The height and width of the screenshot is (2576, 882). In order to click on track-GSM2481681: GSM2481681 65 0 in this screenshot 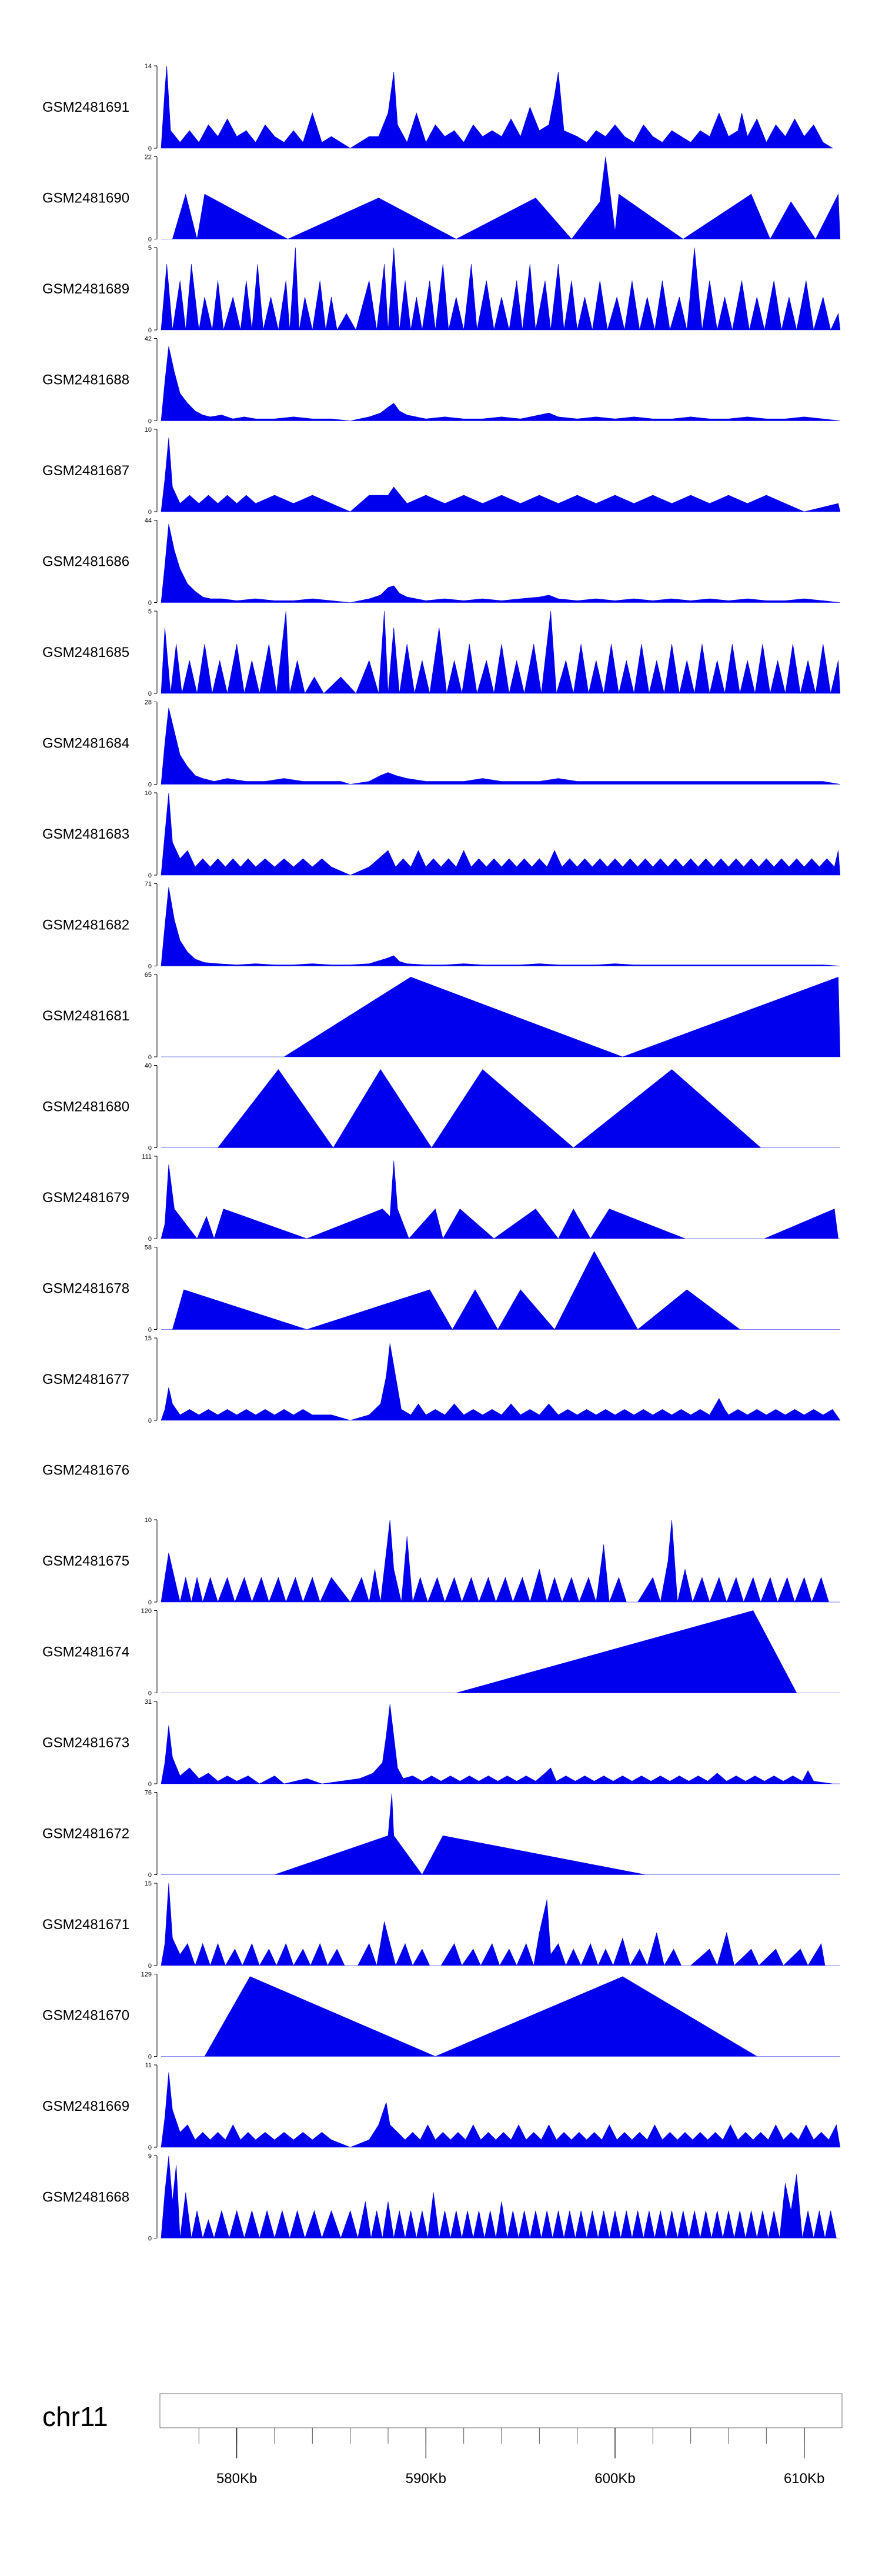, I will do `click(441, 1016)`.